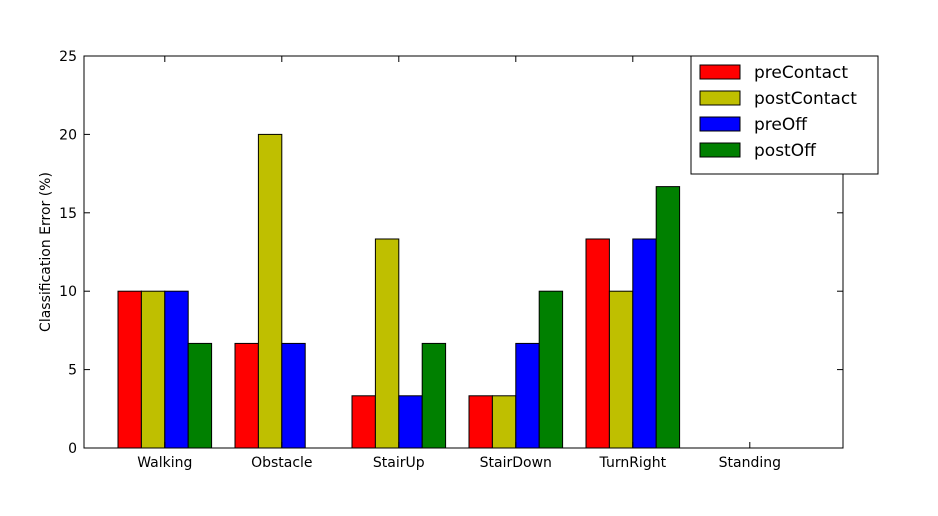 The image size is (938, 516). I want to click on bar-stairup-postoff, so click(434, 395).